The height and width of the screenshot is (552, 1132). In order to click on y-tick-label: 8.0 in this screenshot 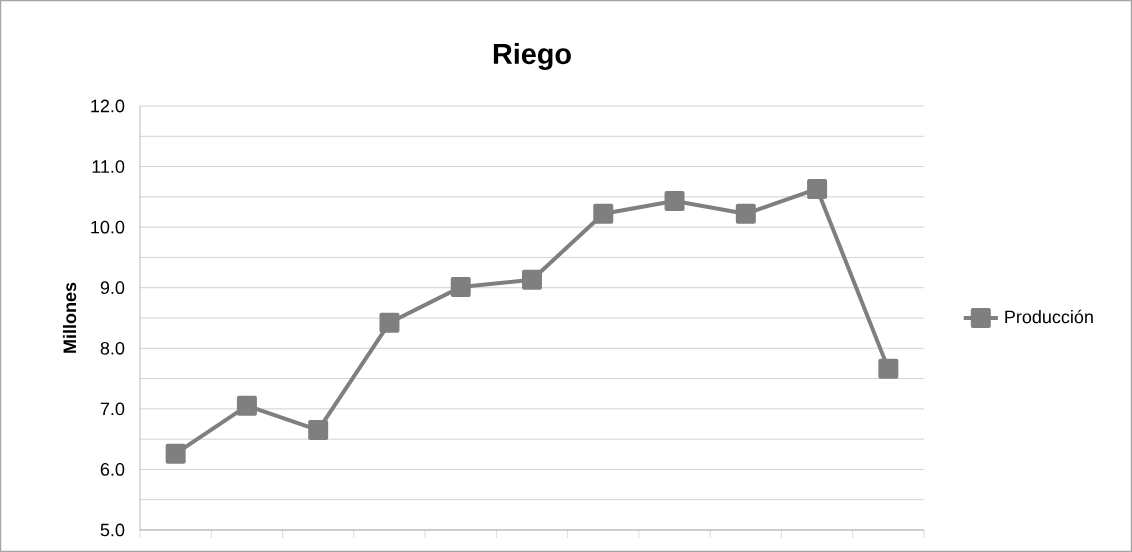, I will do `click(112, 348)`.